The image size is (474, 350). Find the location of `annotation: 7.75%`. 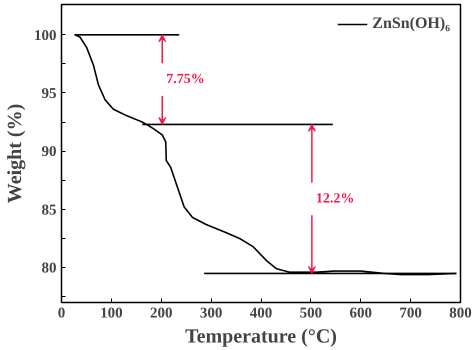

annotation: 7.75% is located at coordinates (185, 80).